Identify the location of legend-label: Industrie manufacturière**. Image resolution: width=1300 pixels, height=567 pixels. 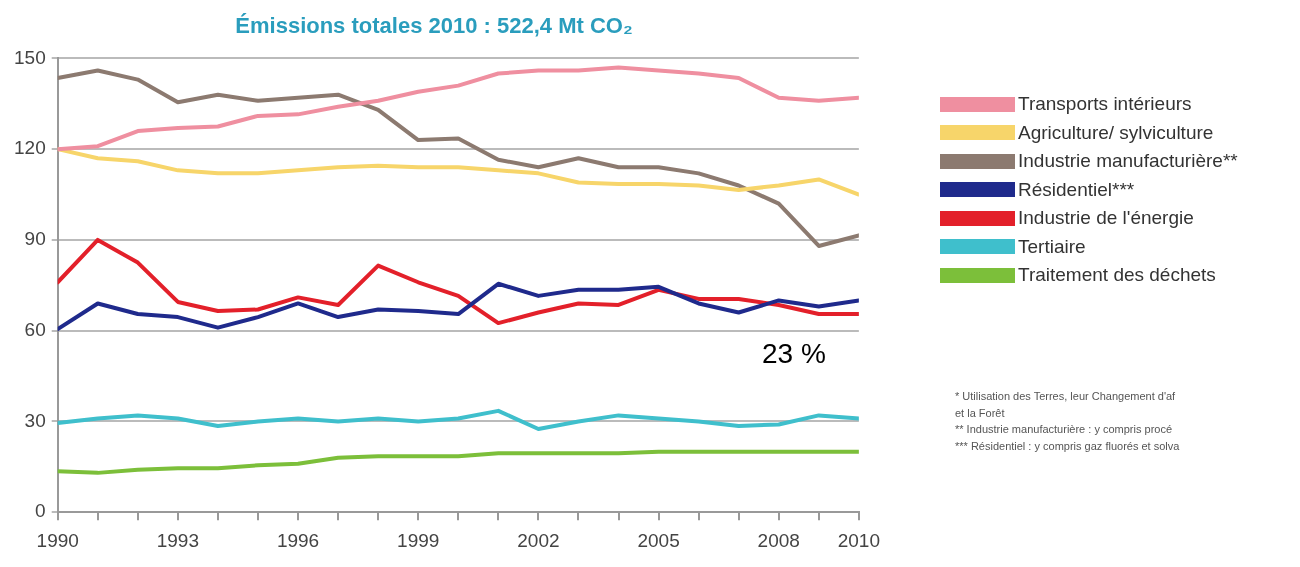
(1128, 161).